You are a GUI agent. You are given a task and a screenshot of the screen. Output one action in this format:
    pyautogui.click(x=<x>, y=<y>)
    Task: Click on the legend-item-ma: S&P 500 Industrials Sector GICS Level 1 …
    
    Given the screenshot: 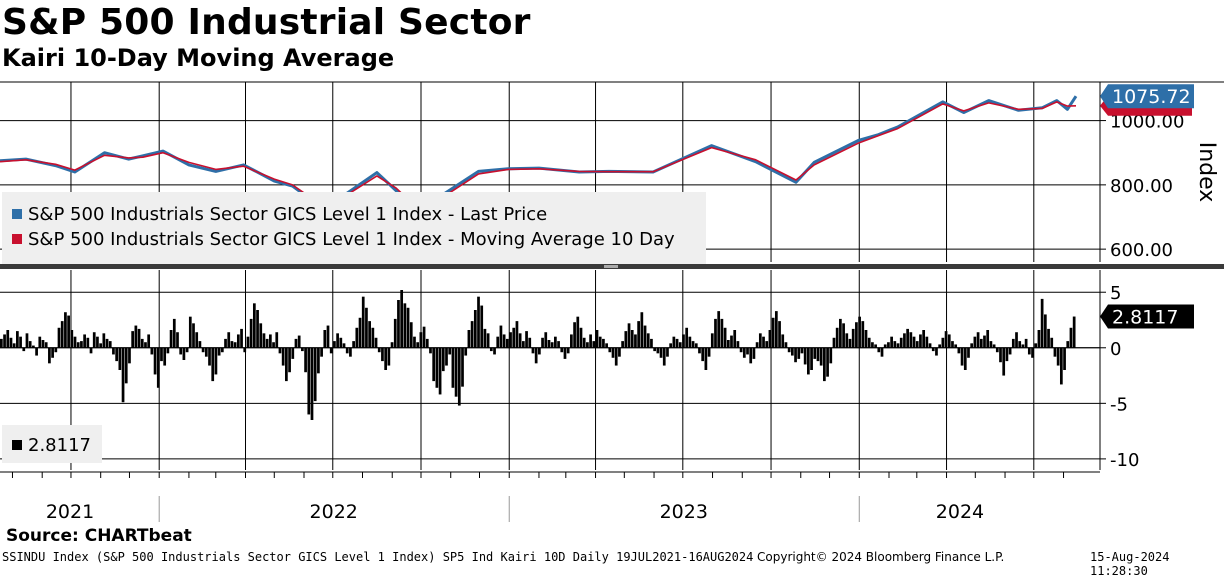 What is the action you would take?
    pyautogui.click(x=343, y=239)
    